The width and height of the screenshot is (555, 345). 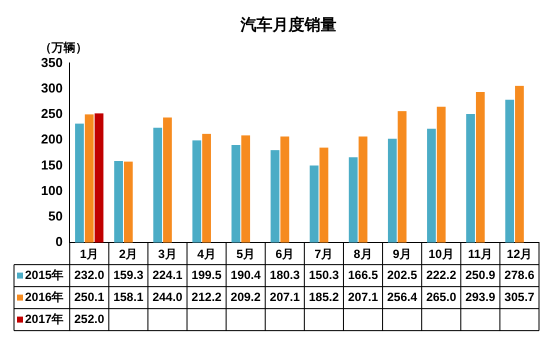 What do you see at coordinates (519, 297) in the screenshot?
I see `data-label: 305.7` at bounding box center [519, 297].